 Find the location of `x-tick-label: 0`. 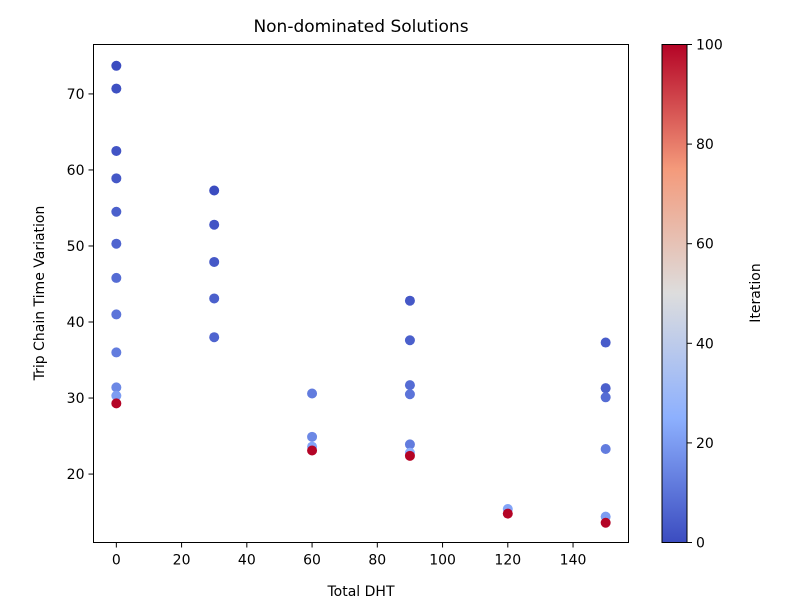

x-tick-label: 0 is located at coordinates (116, 561).